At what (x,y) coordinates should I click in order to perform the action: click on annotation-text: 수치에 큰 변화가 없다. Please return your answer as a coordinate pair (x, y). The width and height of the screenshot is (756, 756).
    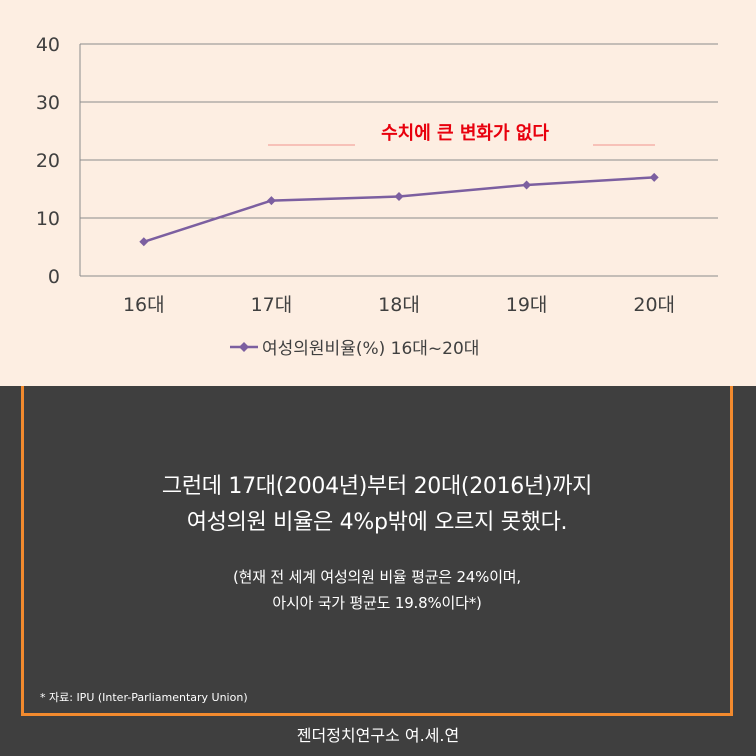
    Looking at the image, I should click on (465, 133).